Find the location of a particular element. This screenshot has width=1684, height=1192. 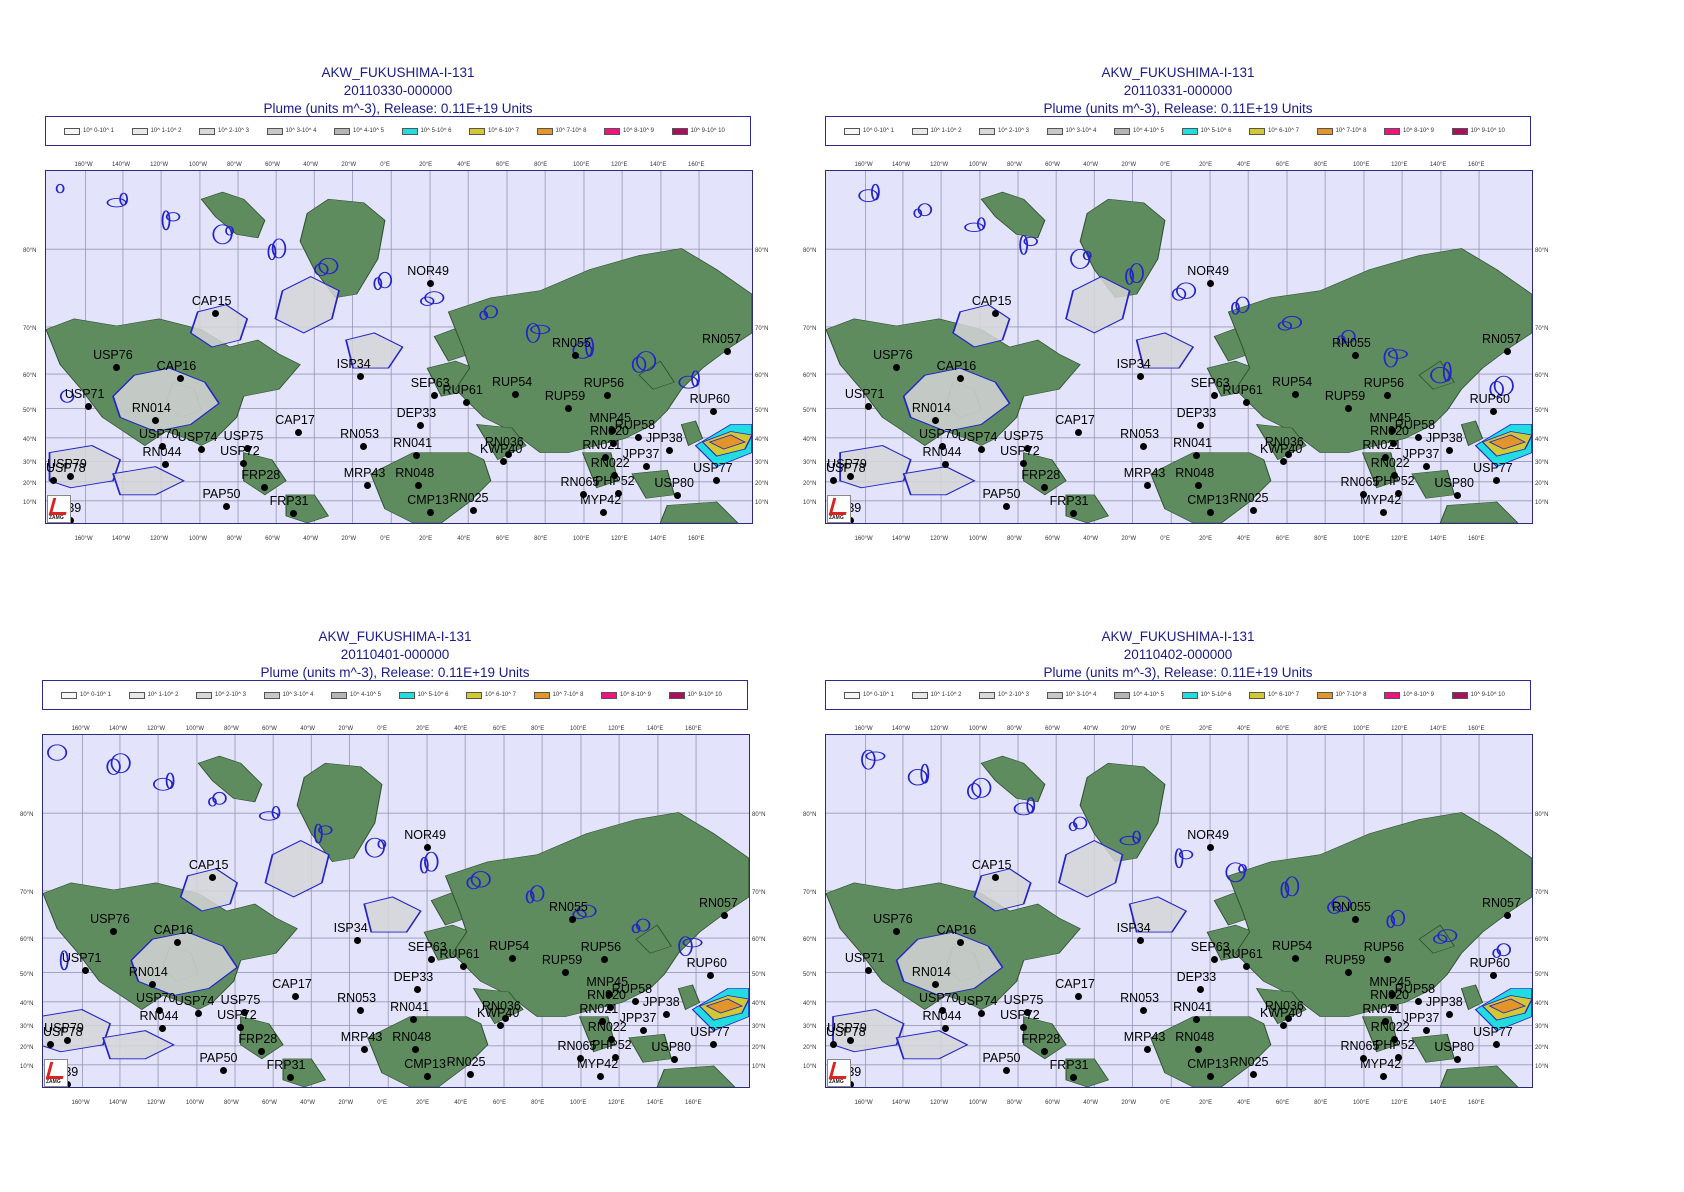

station-label: RN041 is located at coordinates (410, 1007).